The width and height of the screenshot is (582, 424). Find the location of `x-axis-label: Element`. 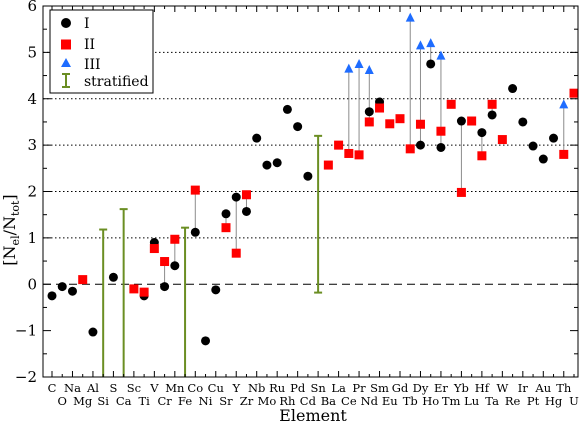

x-axis-label: Element is located at coordinates (313, 415).